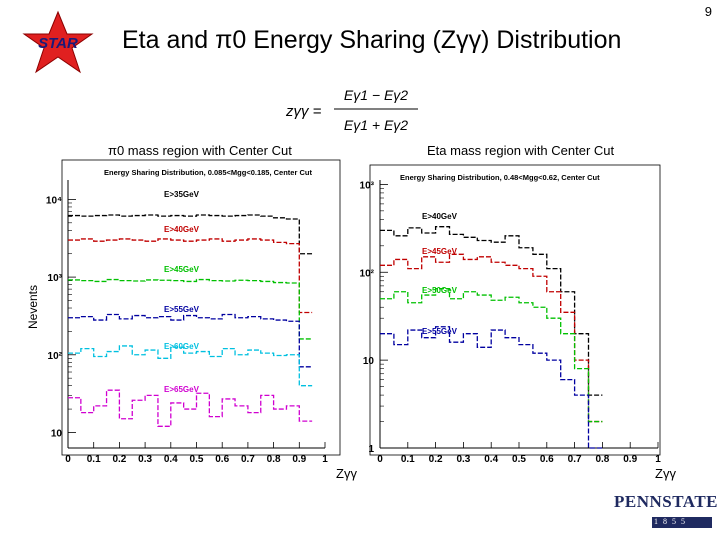 This screenshot has width=720, height=540. Describe the element at coordinates (54, 200) in the screenshot. I see `y-tick-label: 10⁴` at that location.